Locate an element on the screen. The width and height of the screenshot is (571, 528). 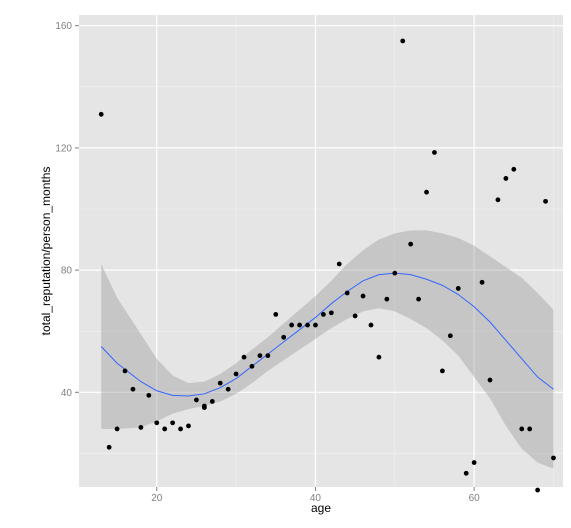
x-tick-label: 20 is located at coordinates (157, 498).